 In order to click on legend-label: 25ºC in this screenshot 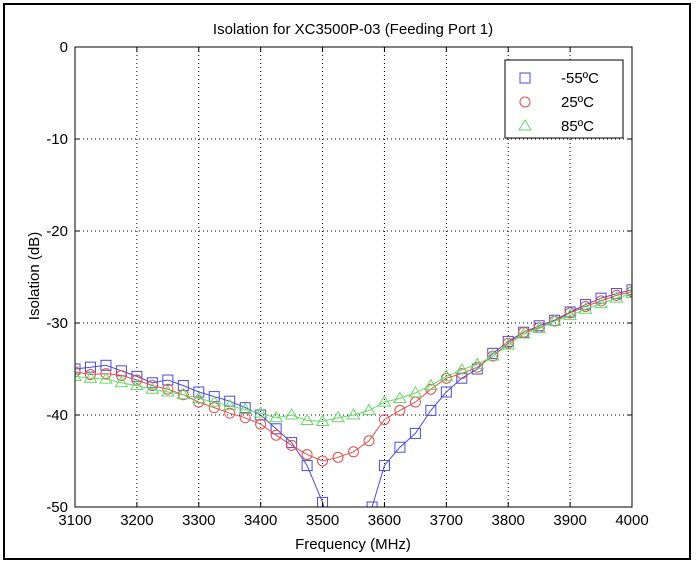, I will do `click(577, 102)`.